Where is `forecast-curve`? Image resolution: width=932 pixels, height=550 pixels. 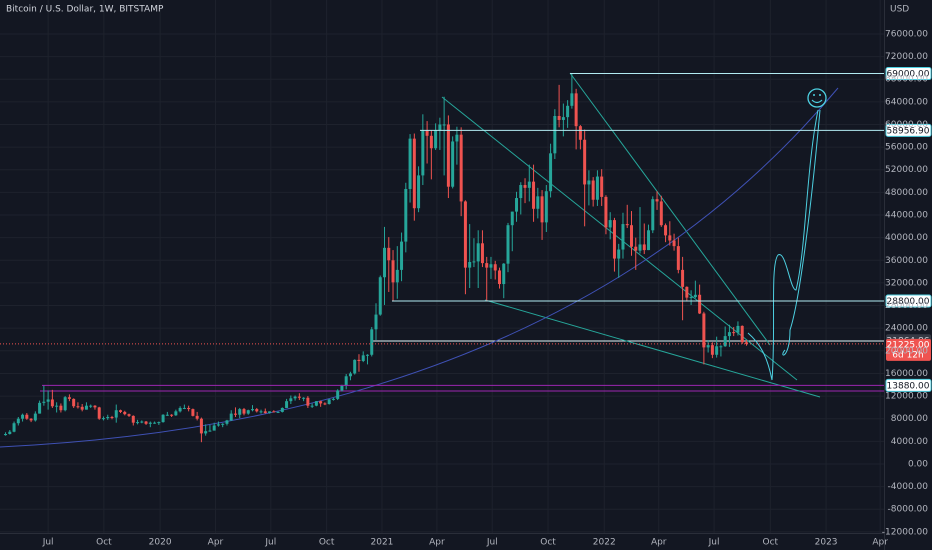 forecast-curve is located at coordinates (783, 245).